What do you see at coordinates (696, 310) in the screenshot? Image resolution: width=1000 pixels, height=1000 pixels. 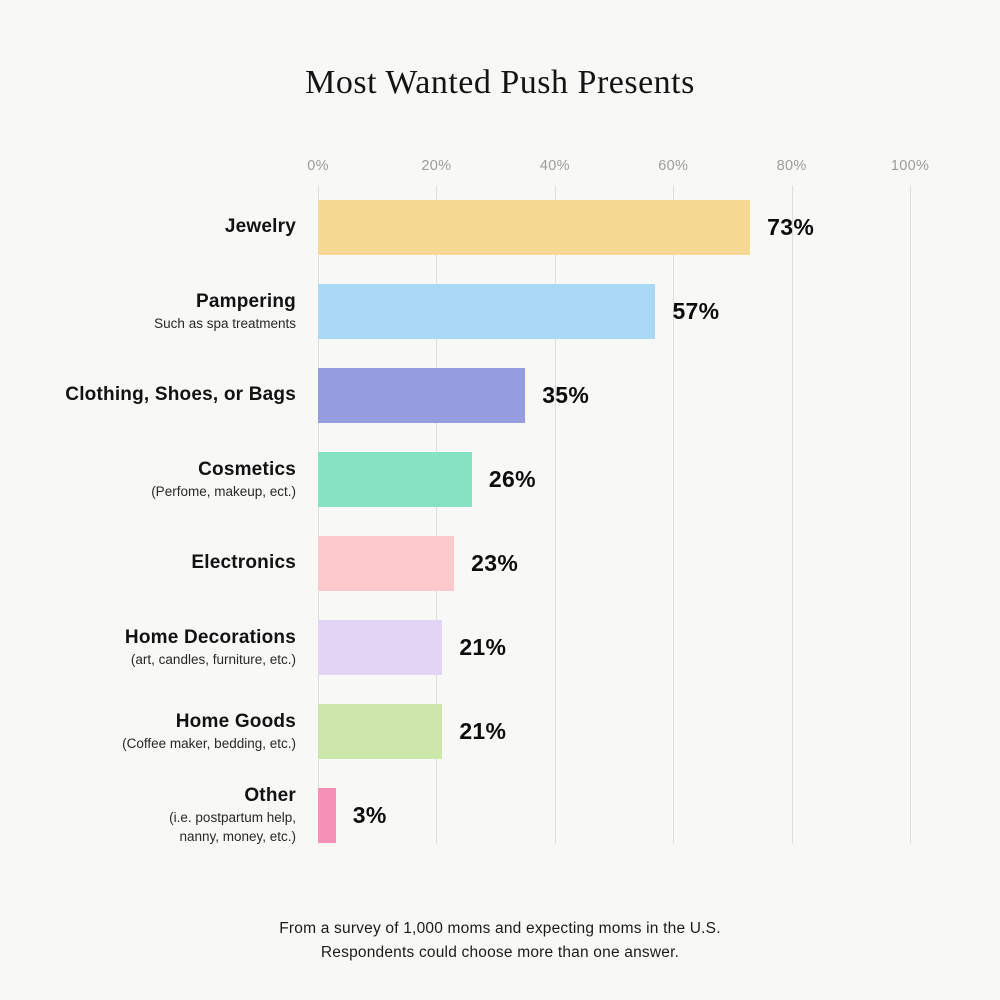 I see `bar-value: 57%` at bounding box center [696, 310].